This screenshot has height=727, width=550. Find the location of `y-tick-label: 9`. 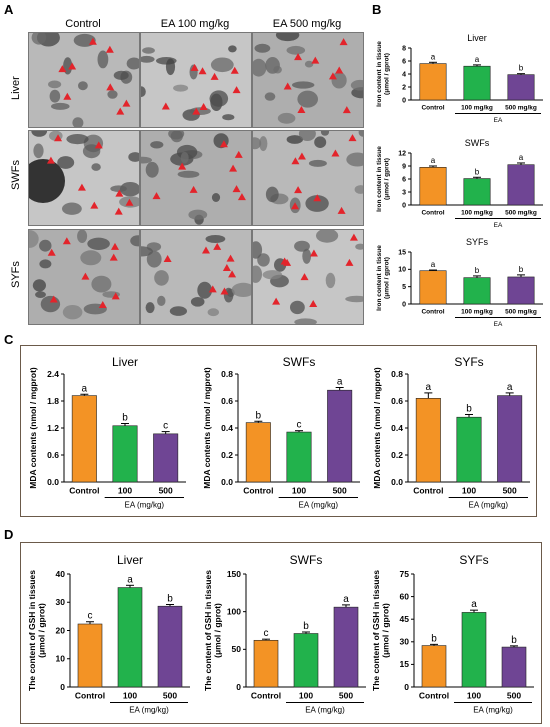

y-tick-label: 9 is located at coordinates (404, 166).